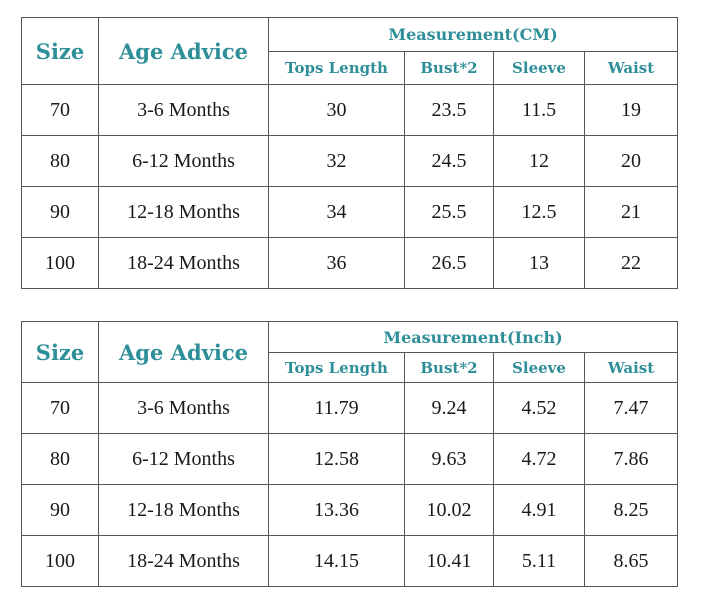 The image size is (701, 606). I want to click on table-row: 90 12-18 Months 13.36 10.02 4.91 8.25, so click(350, 510).